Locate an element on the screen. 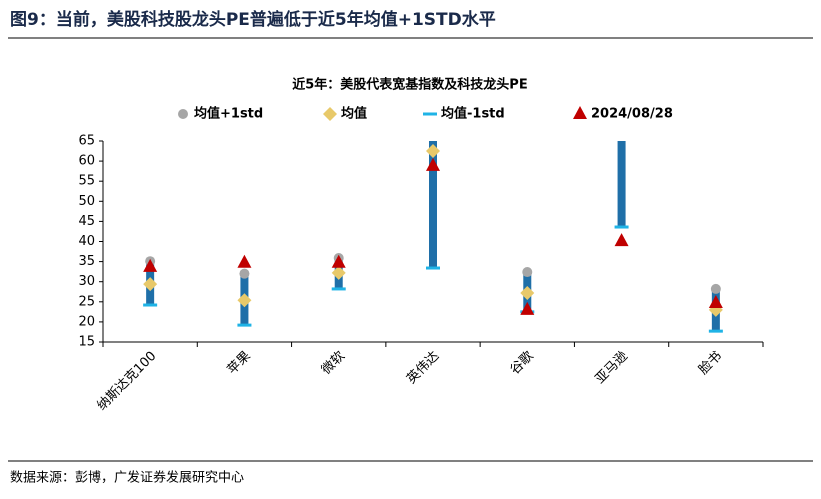 The width and height of the screenshot is (821, 499). x-tick-label: 英伟达 is located at coordinates (423, 368).